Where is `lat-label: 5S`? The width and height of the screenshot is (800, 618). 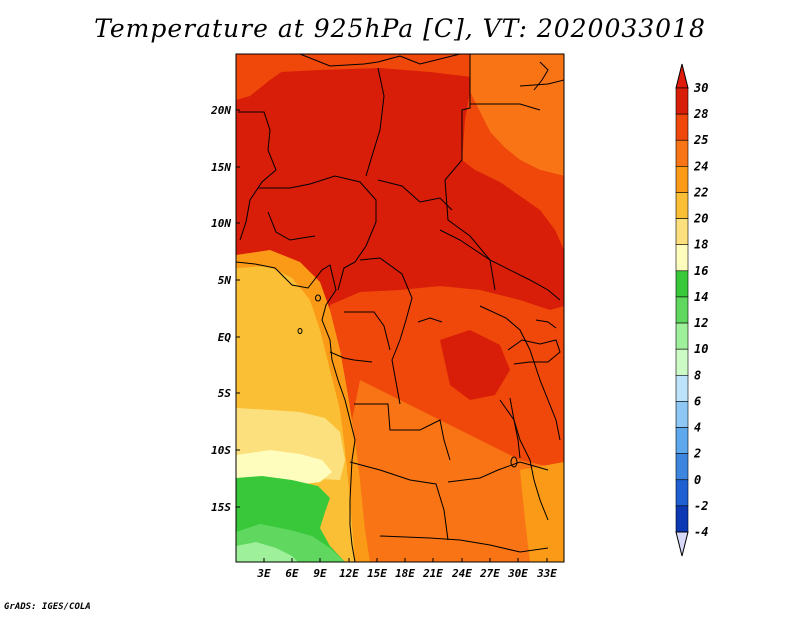
lat-label: 5S is located at coordinates (225, 393).